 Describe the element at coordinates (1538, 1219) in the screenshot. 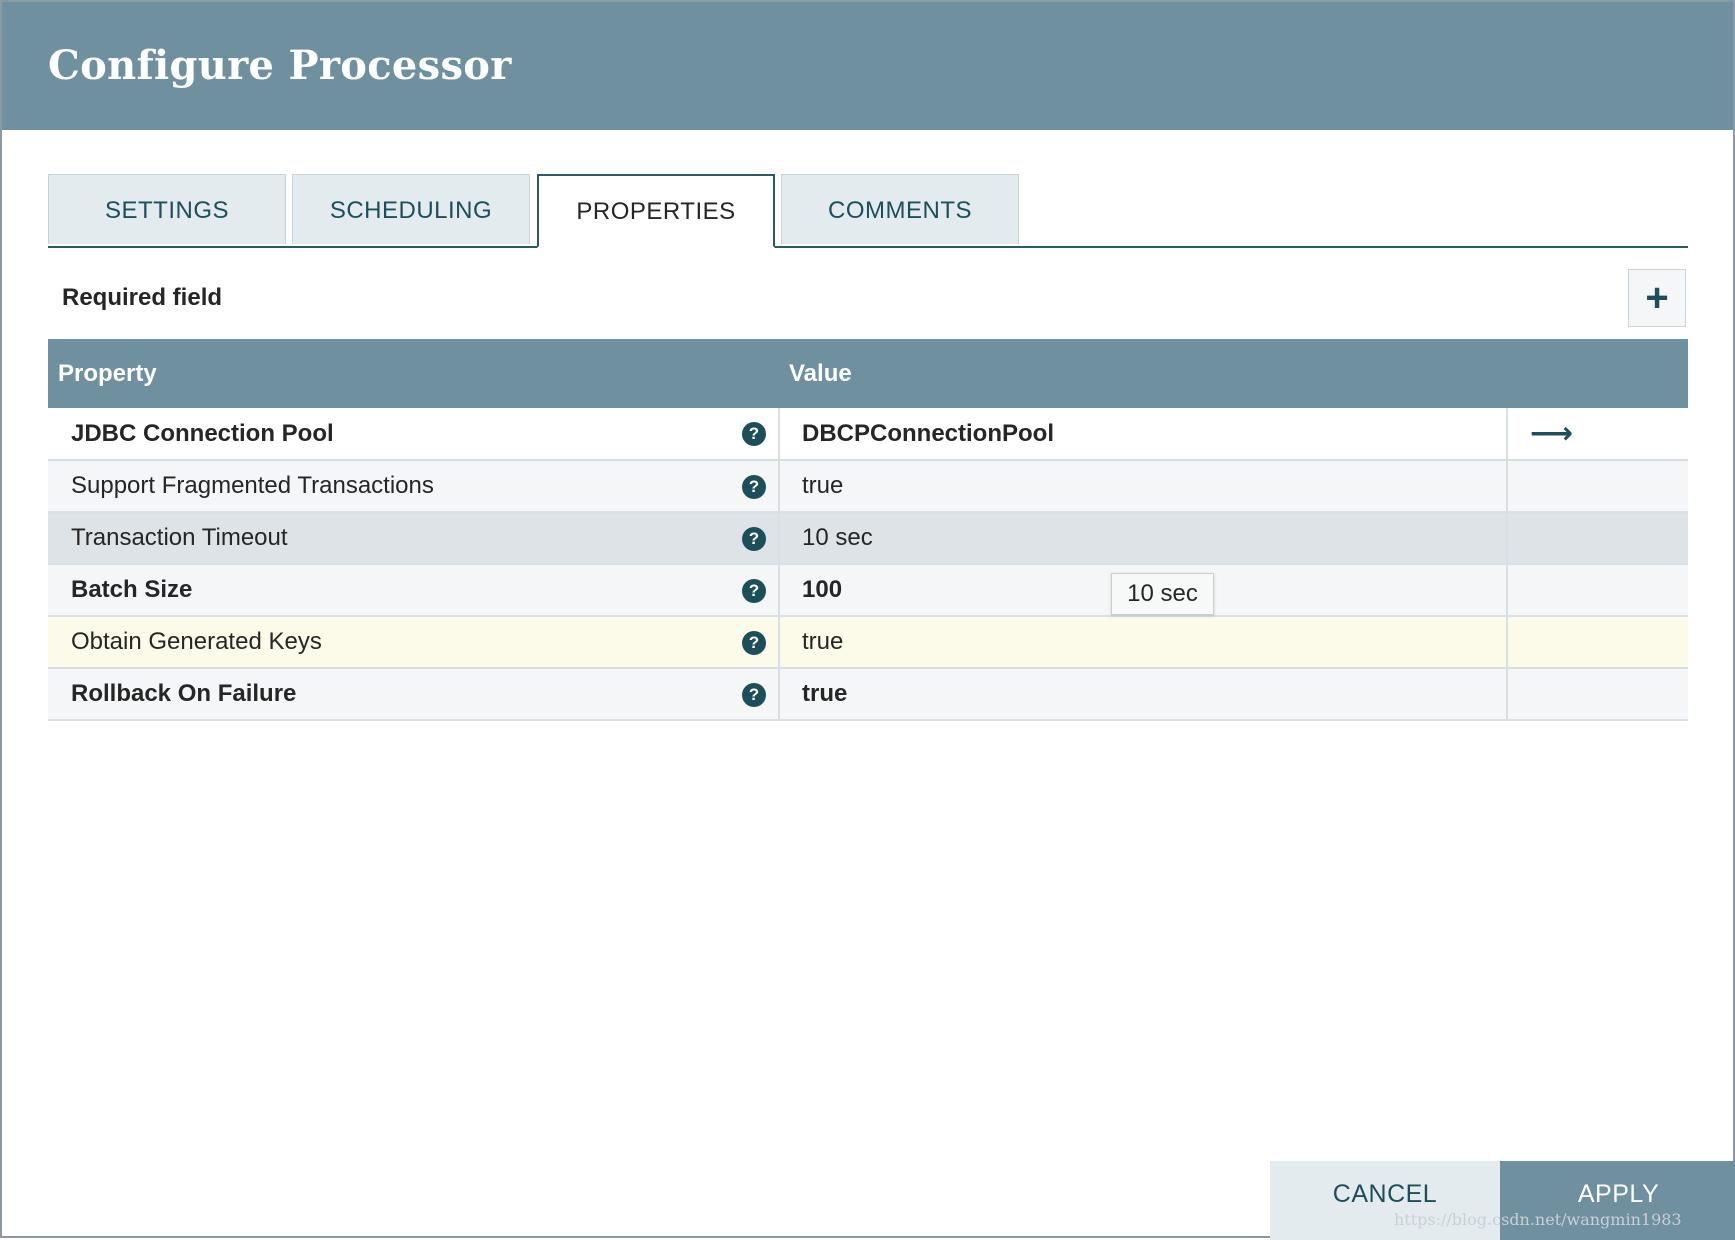

I see `watermark: https://blog.csdn.net/wangmin1983` at that location.